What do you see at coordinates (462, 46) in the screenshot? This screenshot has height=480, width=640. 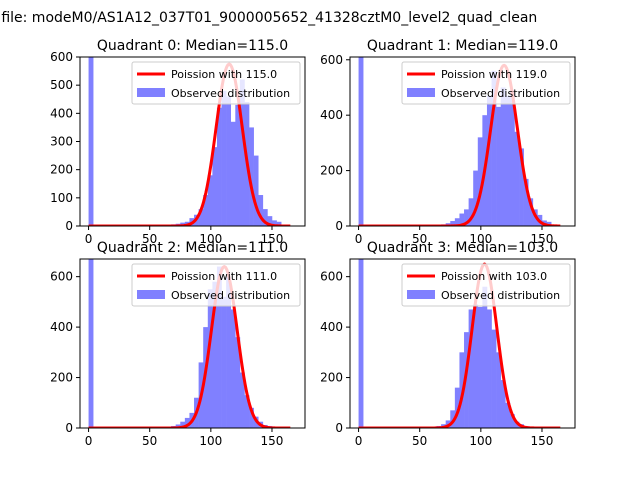 I see `subplot-title: Quadrant 1: Median=119.0` at bounding box center [462, 46].